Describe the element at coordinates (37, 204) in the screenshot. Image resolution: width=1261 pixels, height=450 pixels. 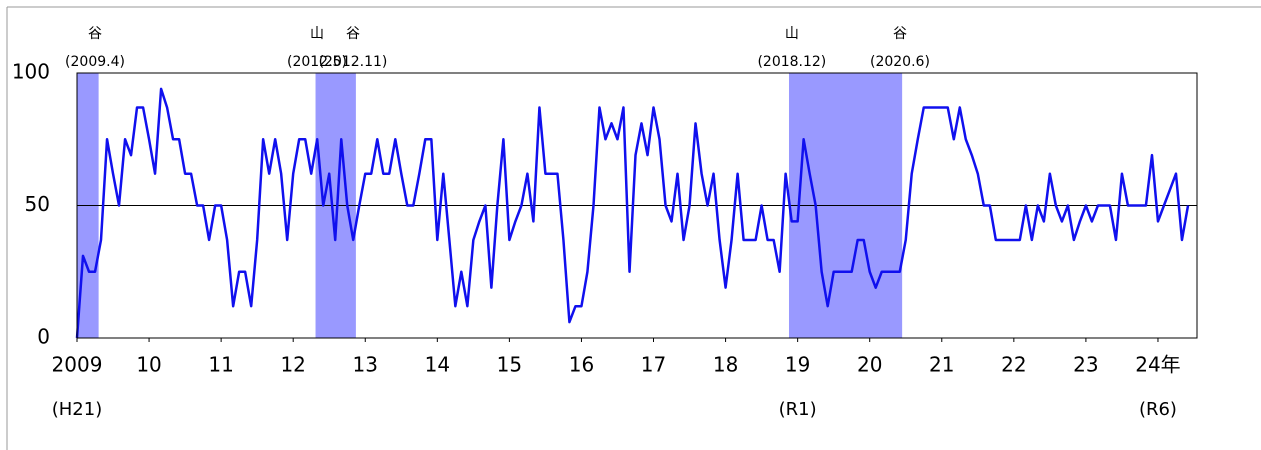
I see `y-tick-label: 50` at that location.